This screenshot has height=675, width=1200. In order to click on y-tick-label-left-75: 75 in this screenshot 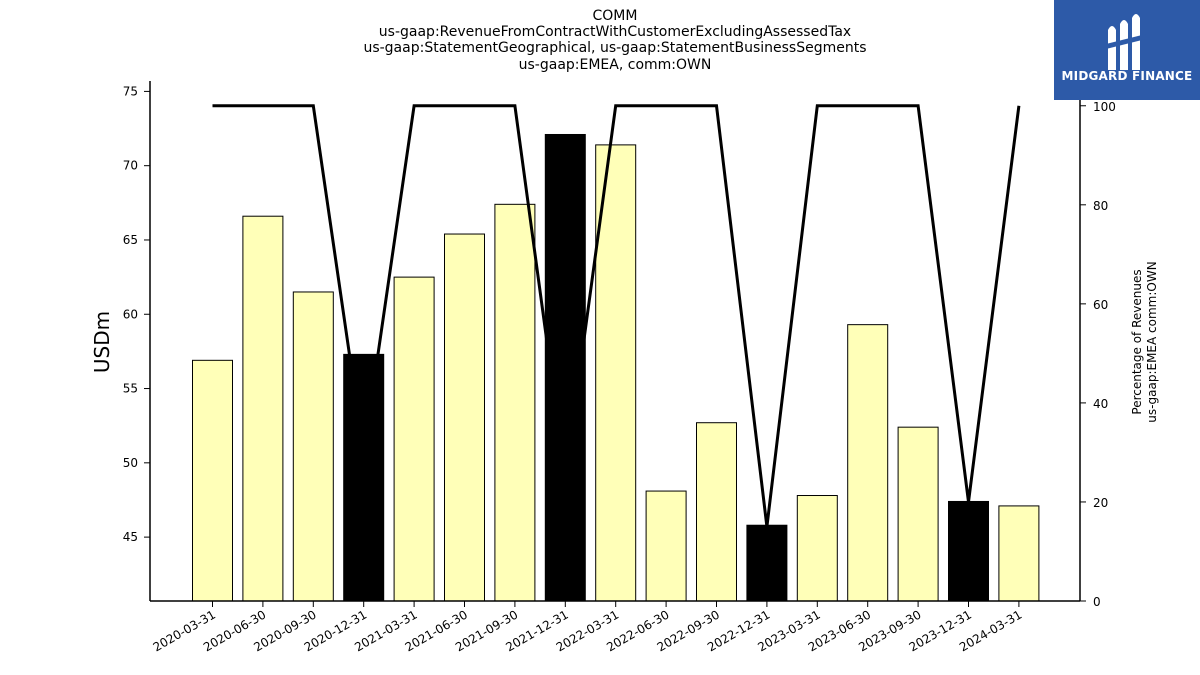, I will do `click(130, 91)`.